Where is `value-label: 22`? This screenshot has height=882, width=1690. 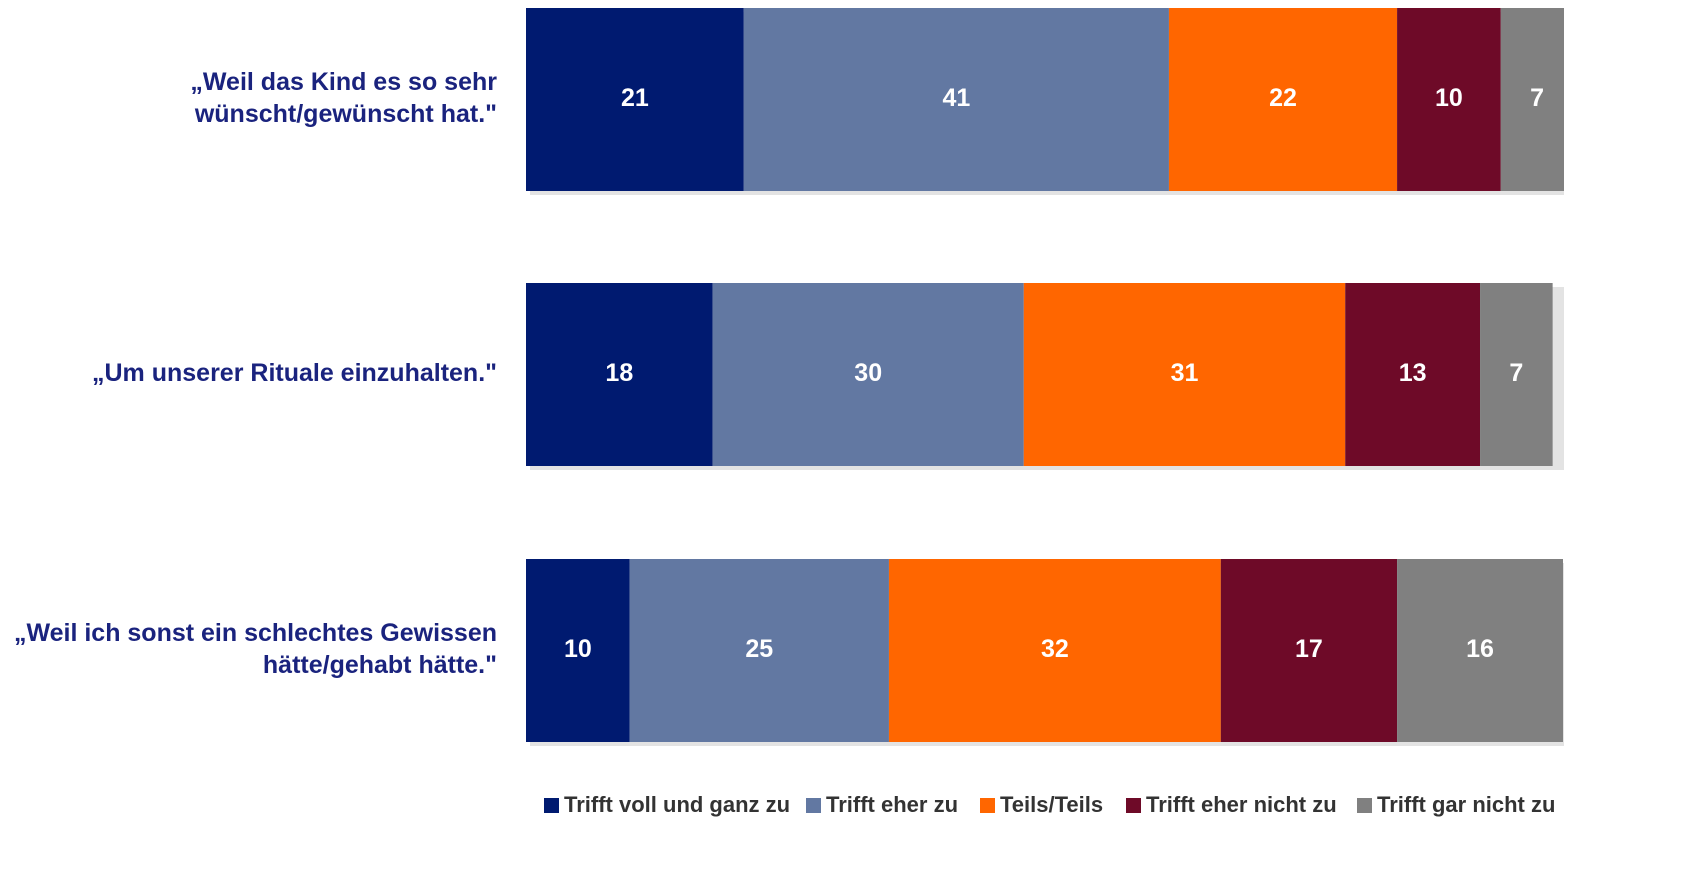
value-label: 22 is located at coordinates (1283, 98).